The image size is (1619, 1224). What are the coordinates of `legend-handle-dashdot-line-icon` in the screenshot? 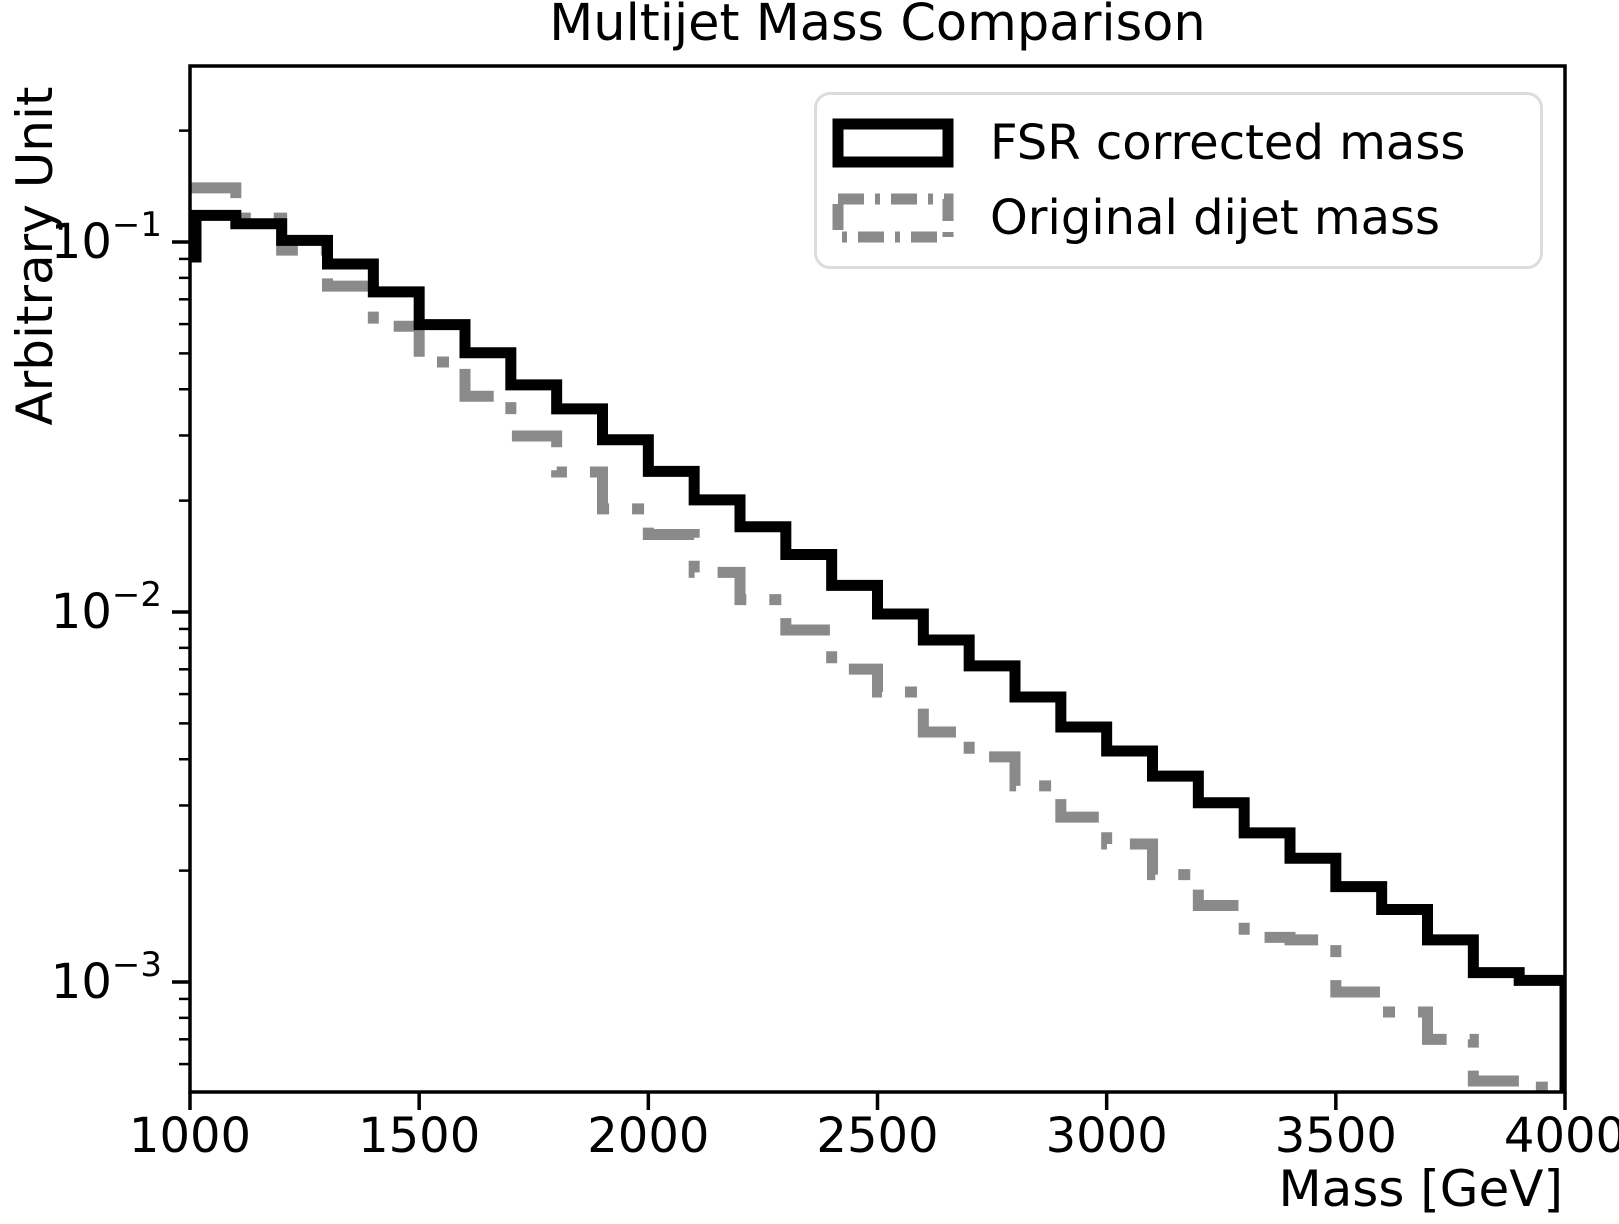 It's located at (893, 218).